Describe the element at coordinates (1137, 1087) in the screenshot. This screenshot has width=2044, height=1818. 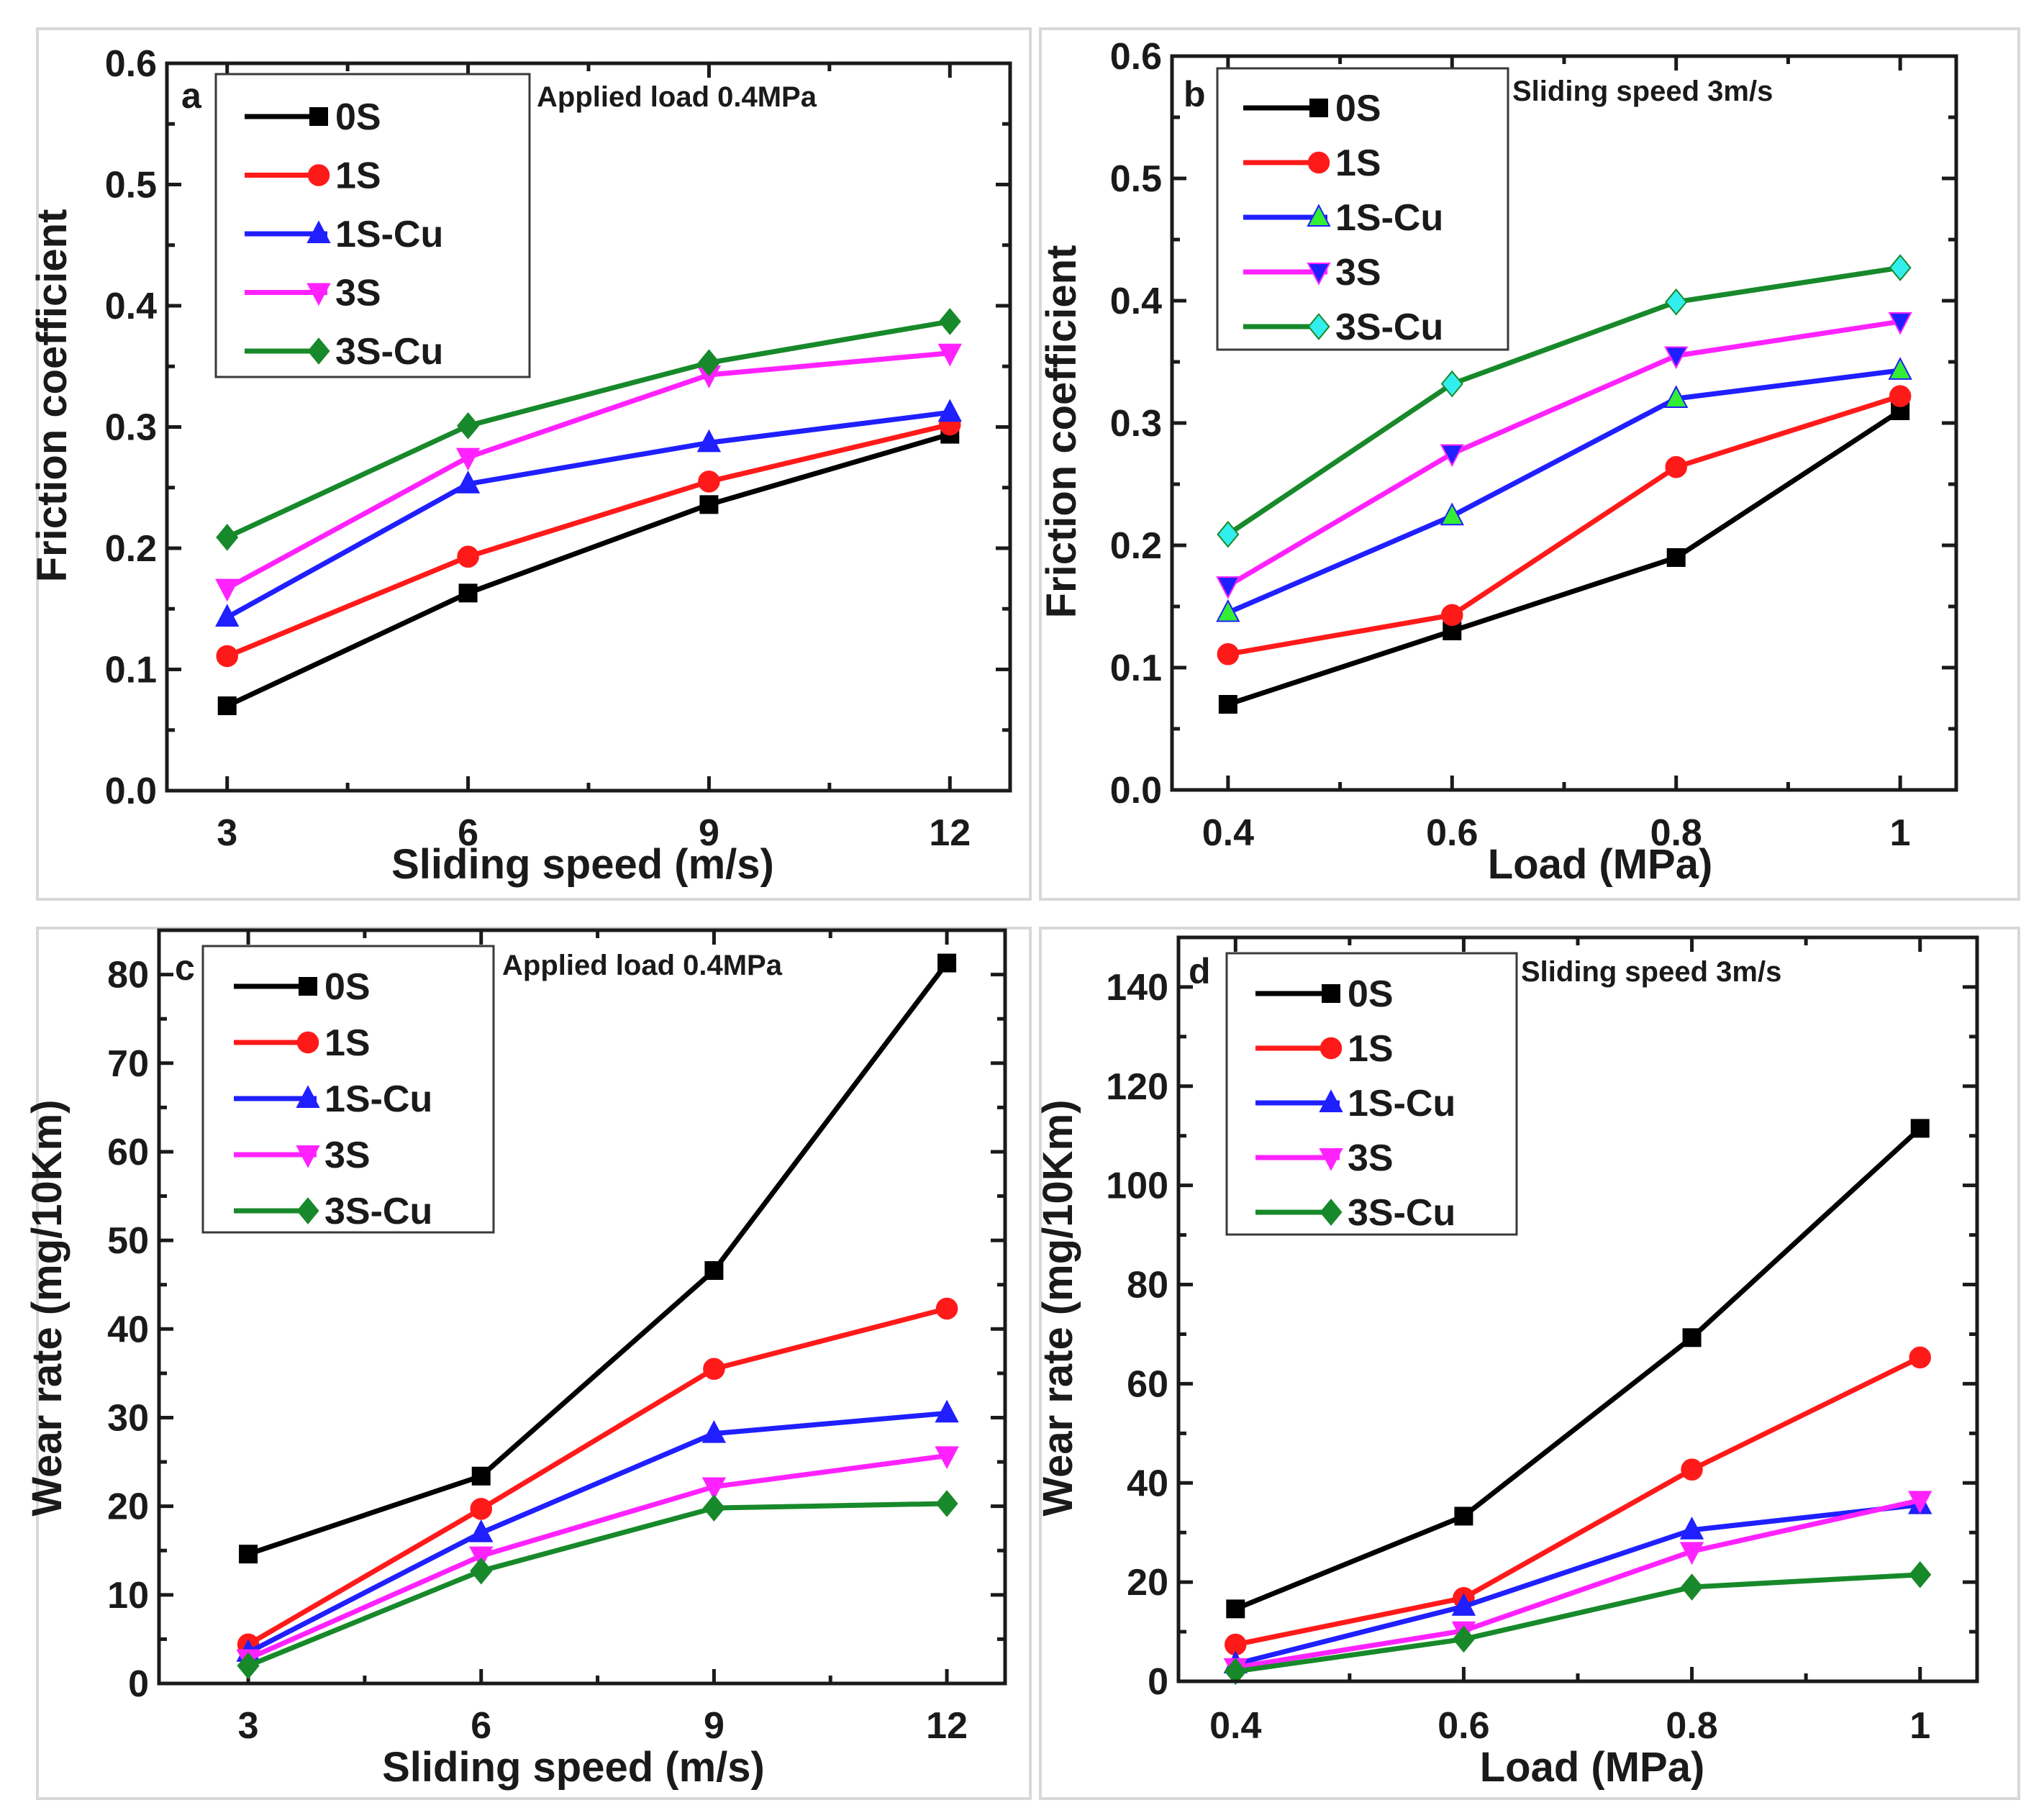
I see `y-tick-label: 120` at that location.